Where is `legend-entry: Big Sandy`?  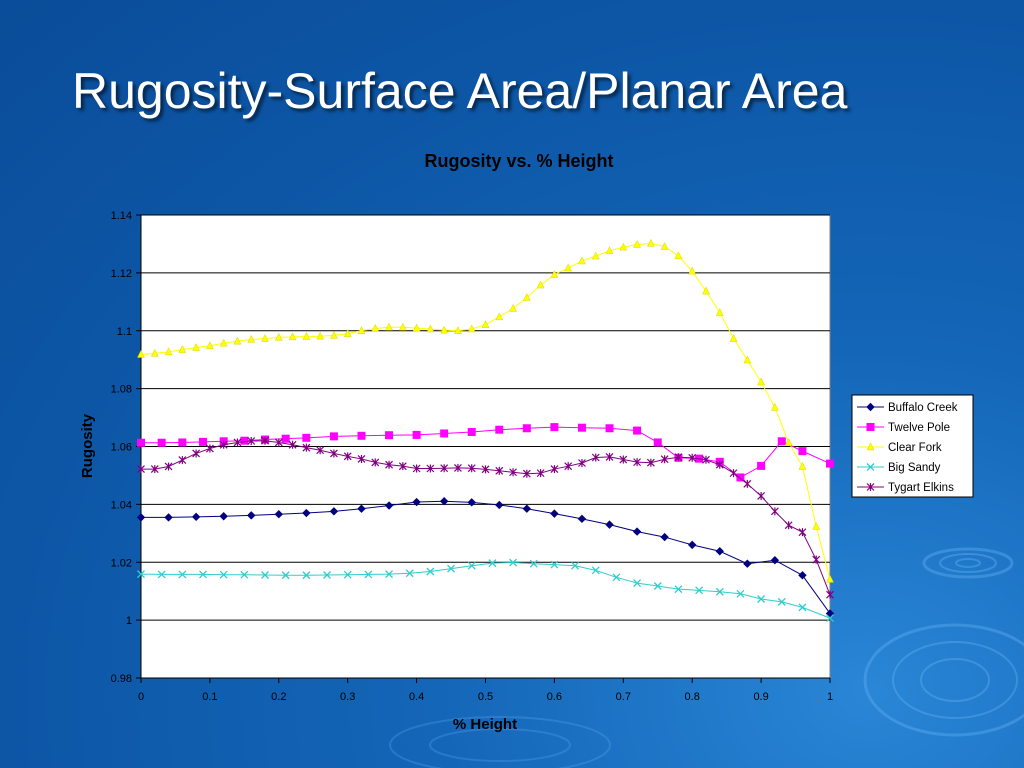
legend-entry: Big Sandy is located at coordinates (914, 468).